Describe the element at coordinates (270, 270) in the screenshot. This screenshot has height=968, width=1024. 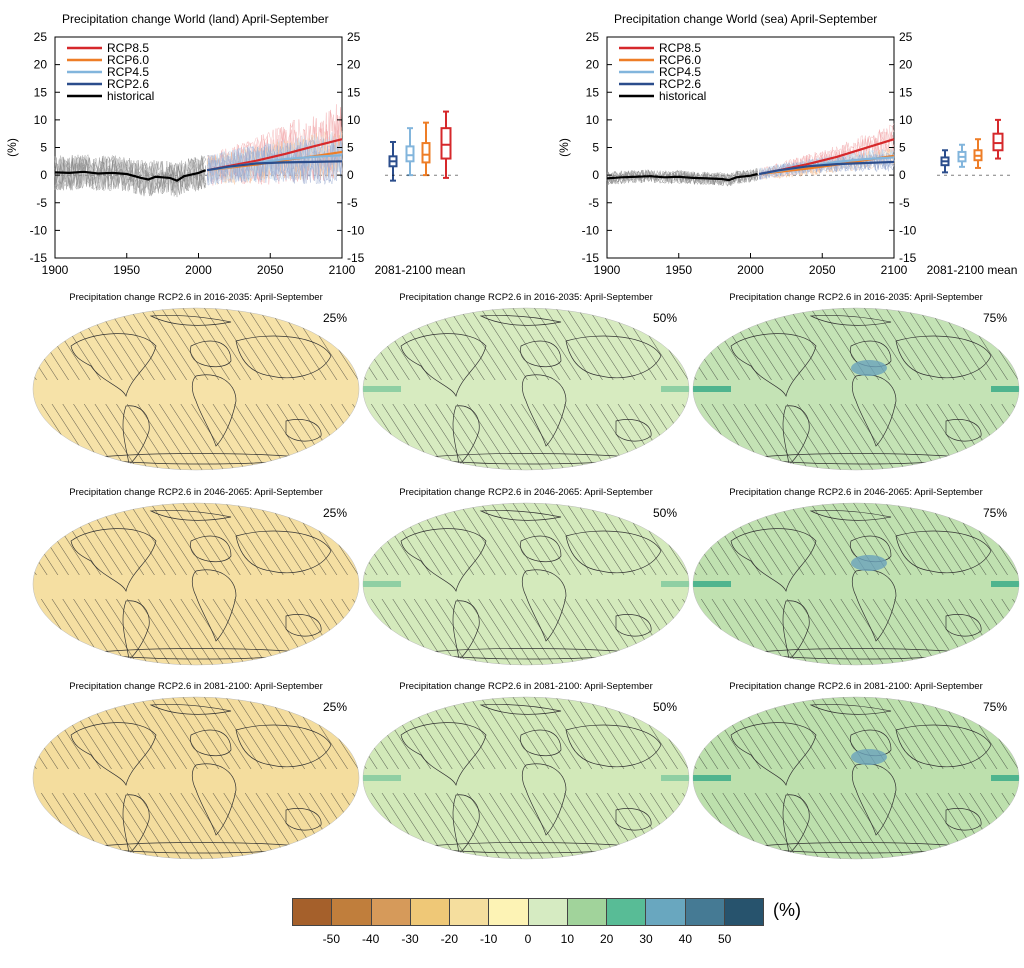
I see `x-tick-label: 2050` at that location.